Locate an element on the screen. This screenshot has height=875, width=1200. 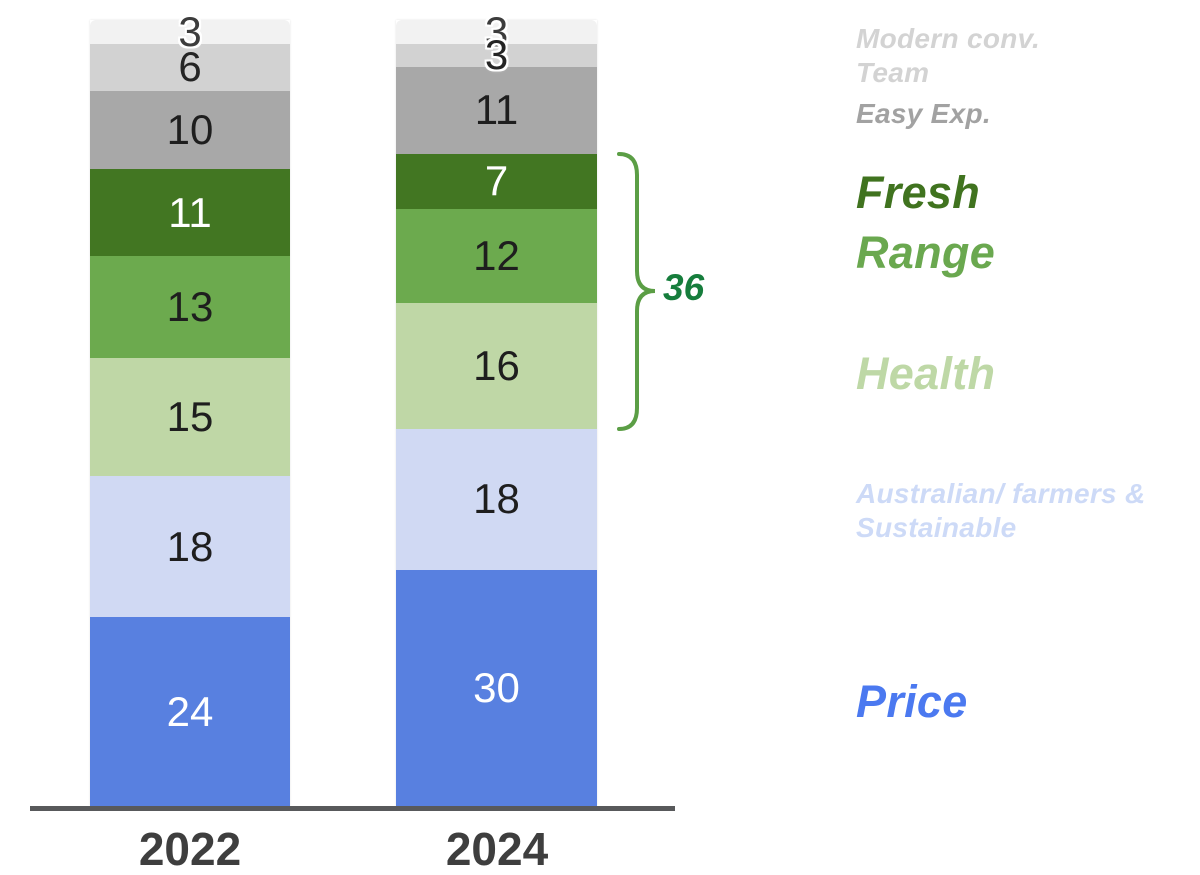
segment-range-2022: 13 is located at coordinates (190, 306).